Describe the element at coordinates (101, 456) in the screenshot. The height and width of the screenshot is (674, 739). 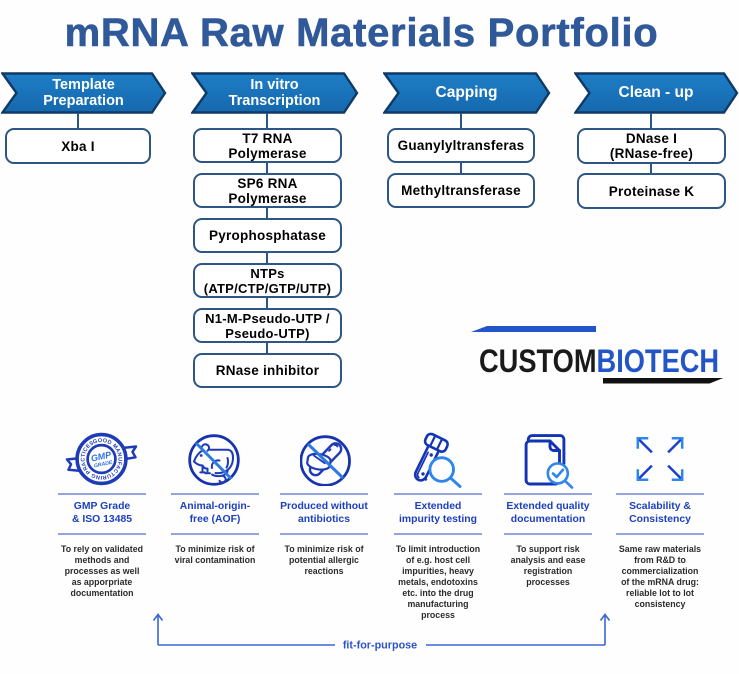
I see `svg-text: GMP` at that location.